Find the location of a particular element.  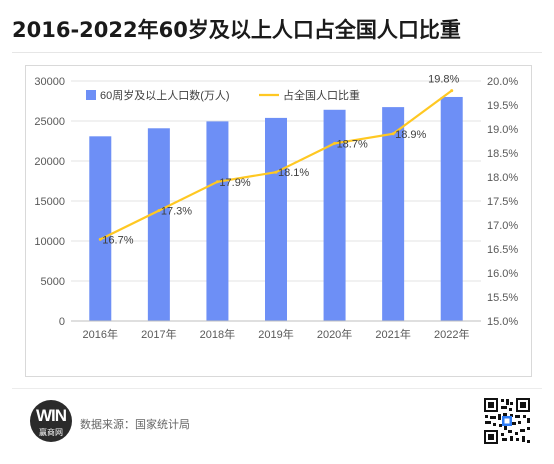

y-right-tick-label: 18.0% is located at coordinates (502, 178).